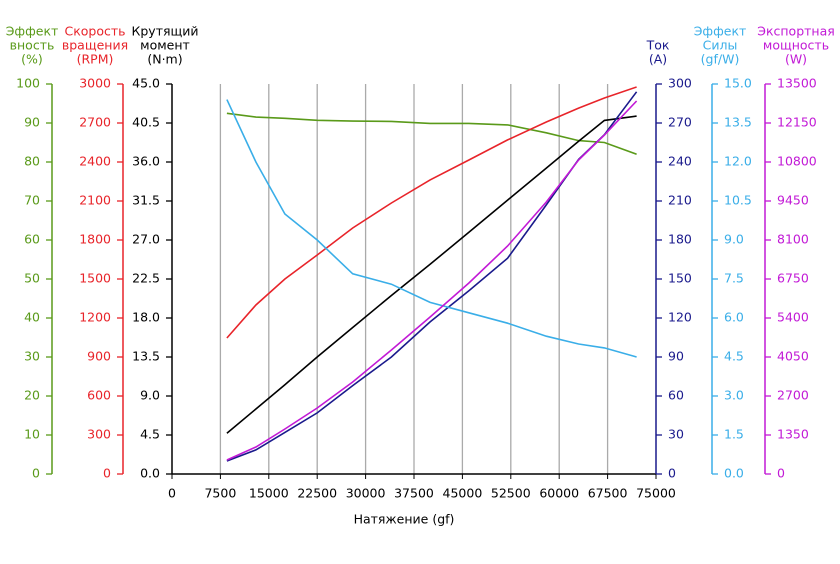 The width and height of the screenshot is (840, 564). What do you see at coordinates (676, 434) in the screenshot?
I see `y-tick-label: 30` at bounding box center [676, 434].